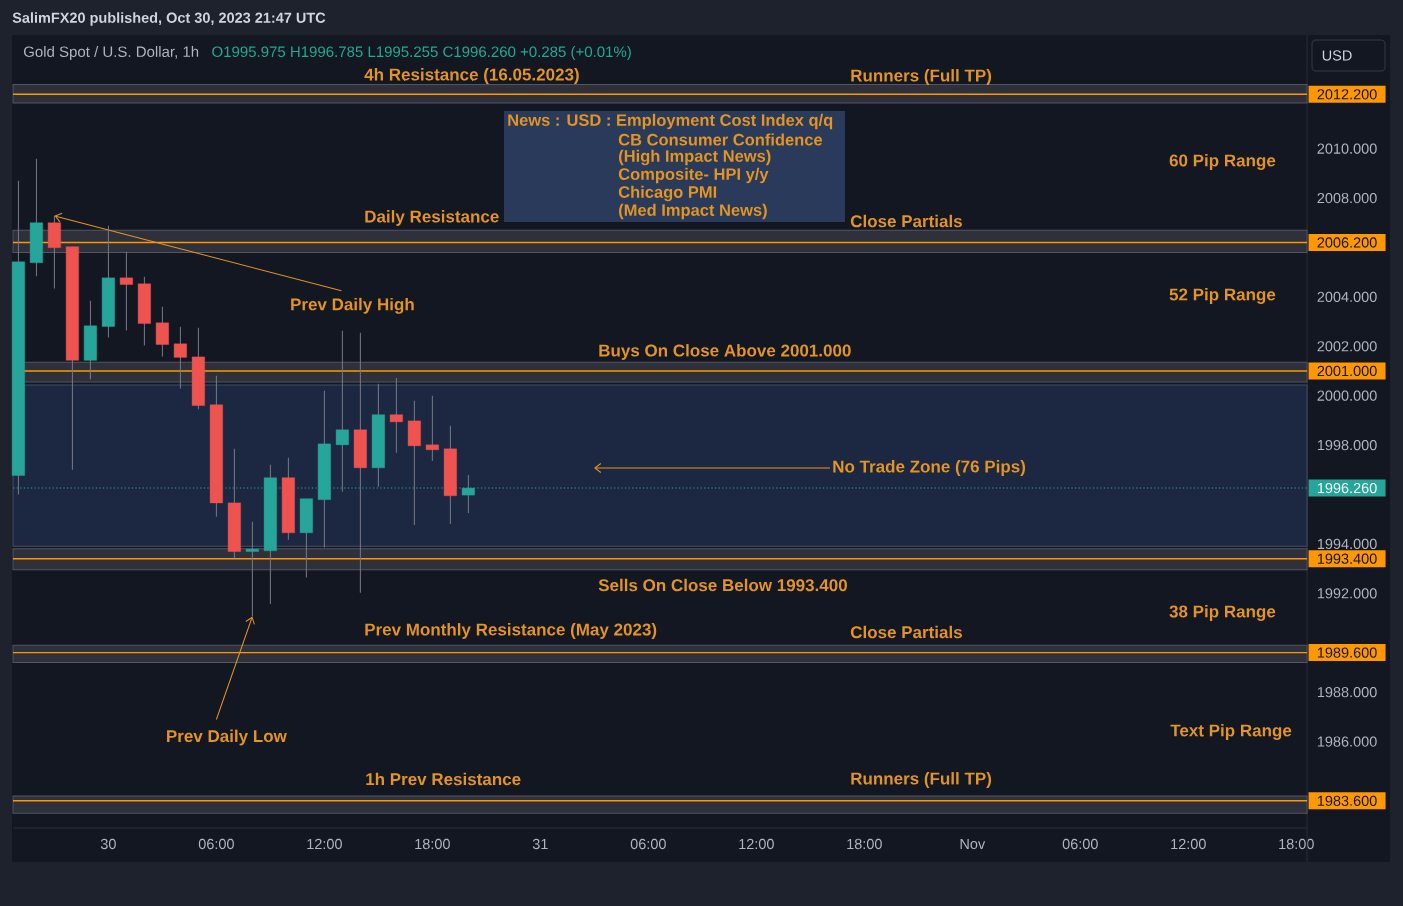 The image size is (1403, 906). I want to click on y-tick-label: 2008.000, so click(1347, 198).